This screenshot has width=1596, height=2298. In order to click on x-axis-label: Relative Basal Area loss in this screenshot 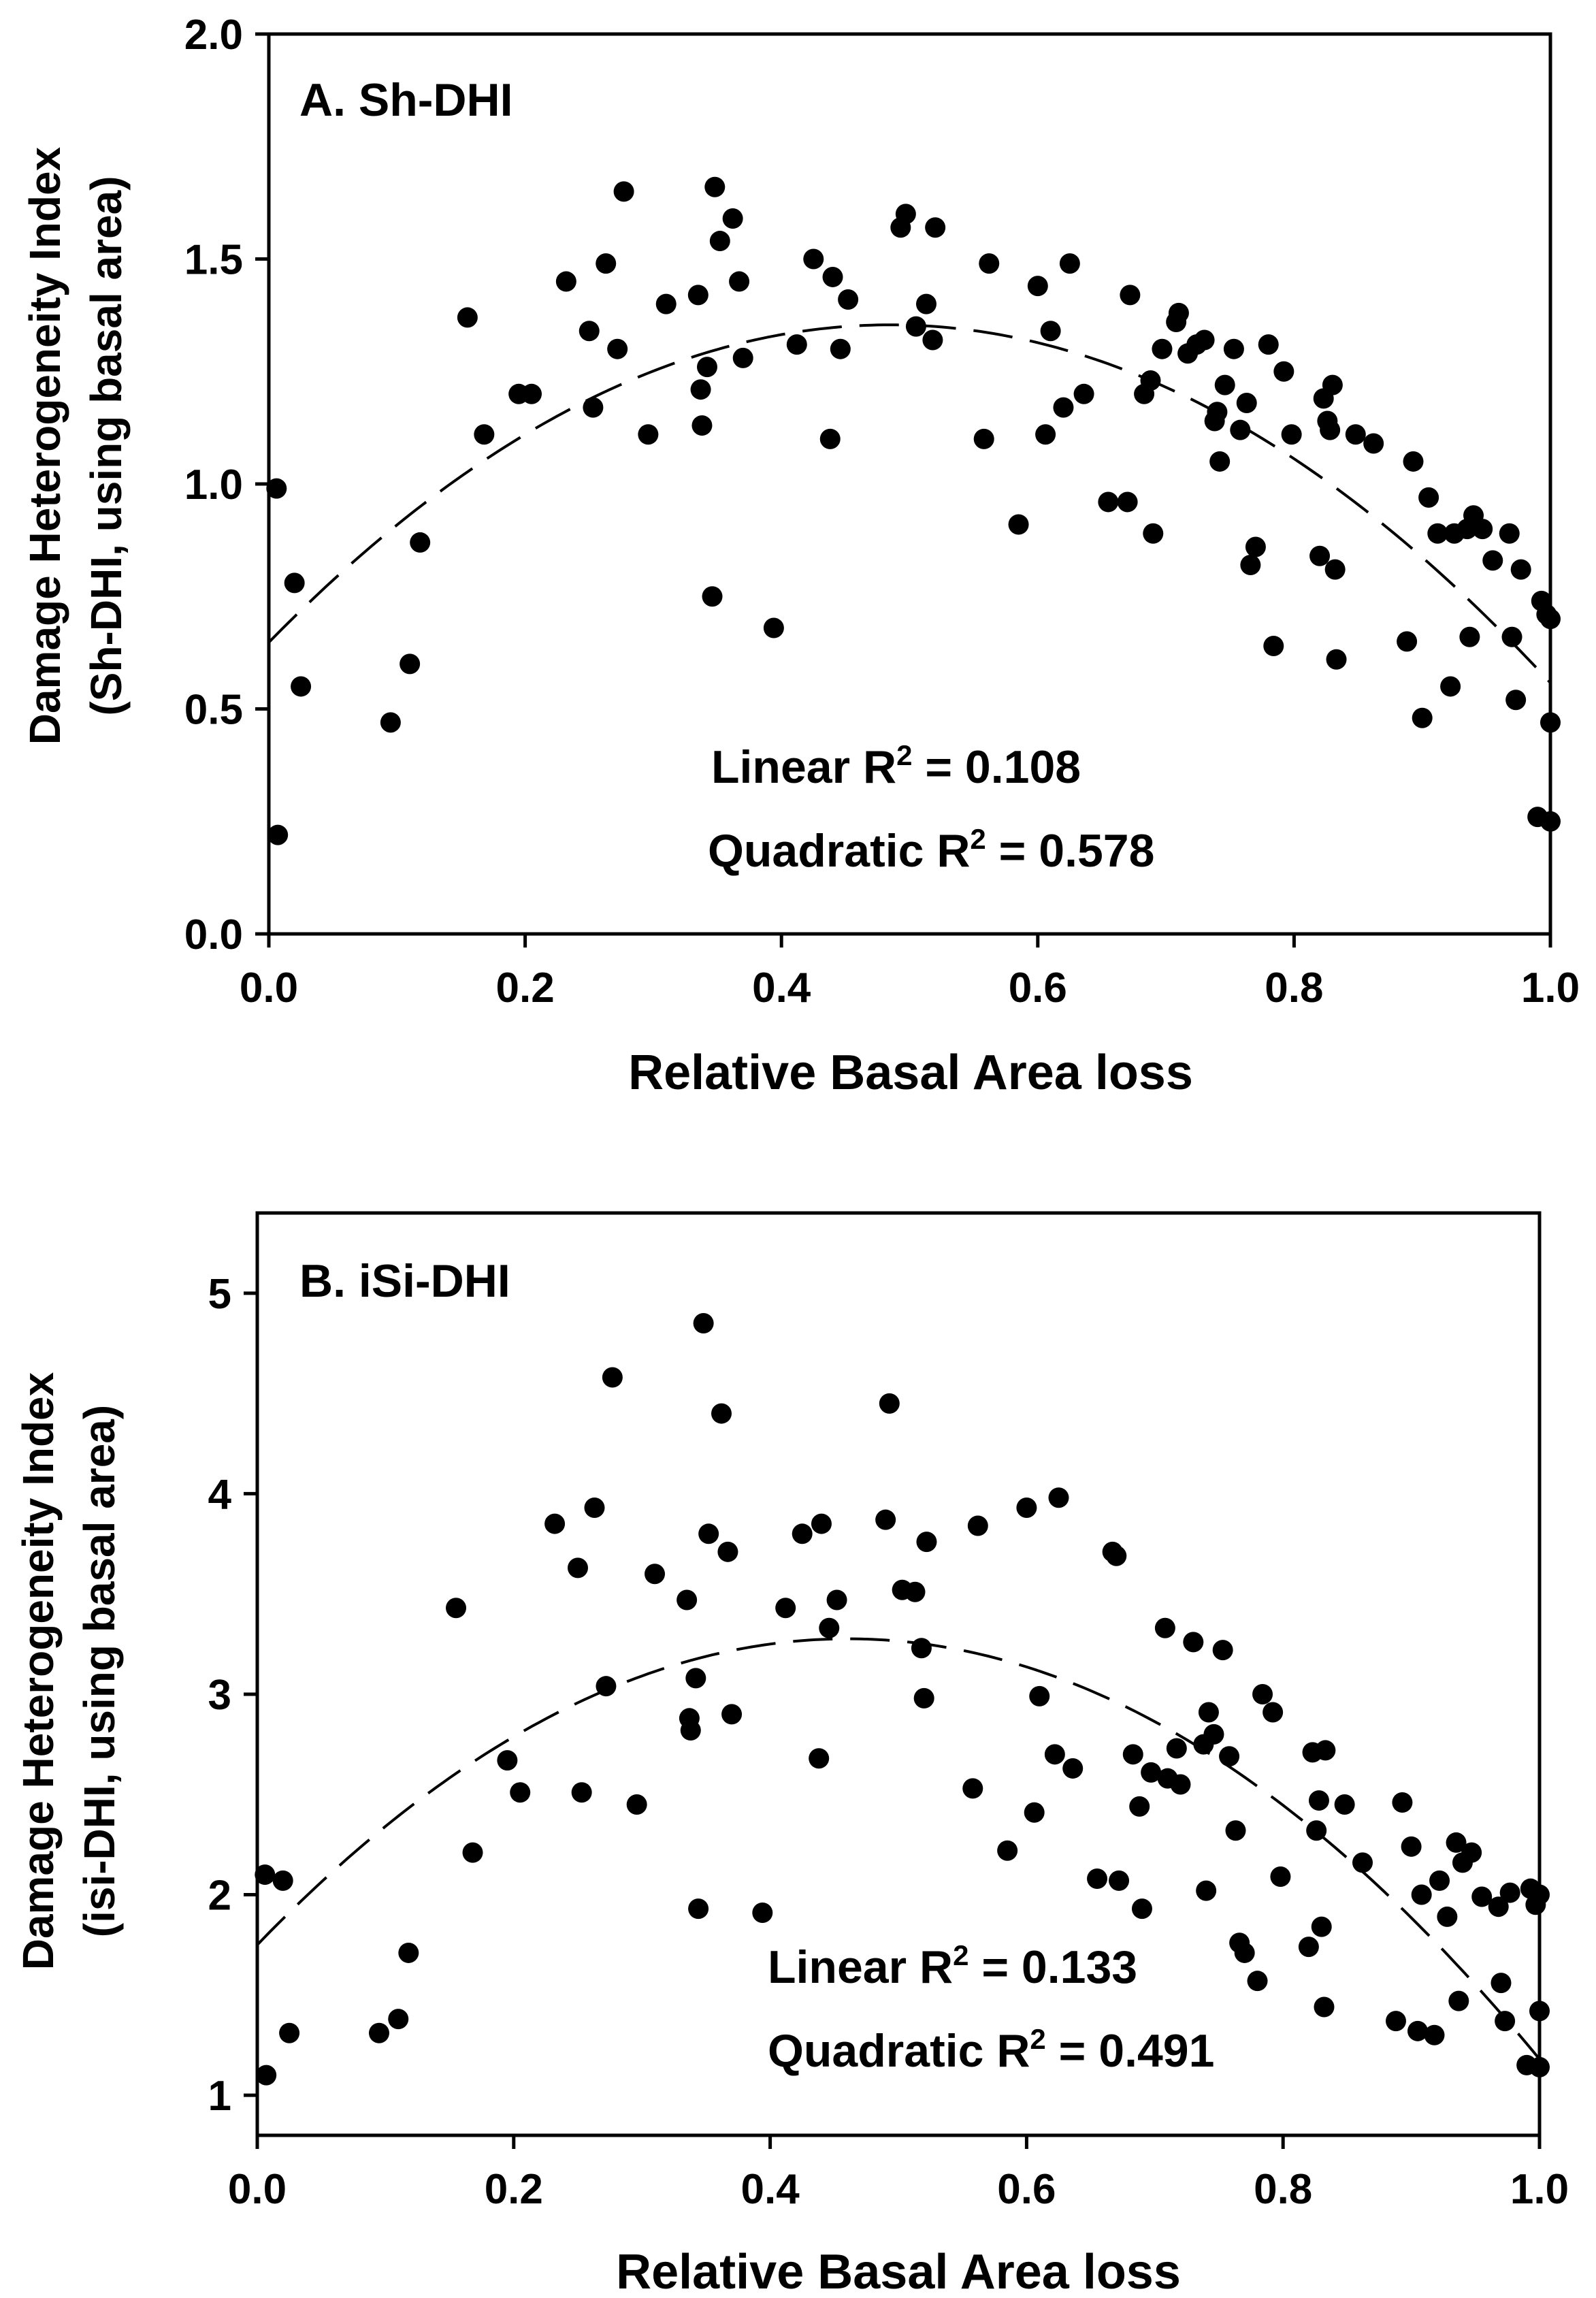, I will do `click(910, 1073)`.